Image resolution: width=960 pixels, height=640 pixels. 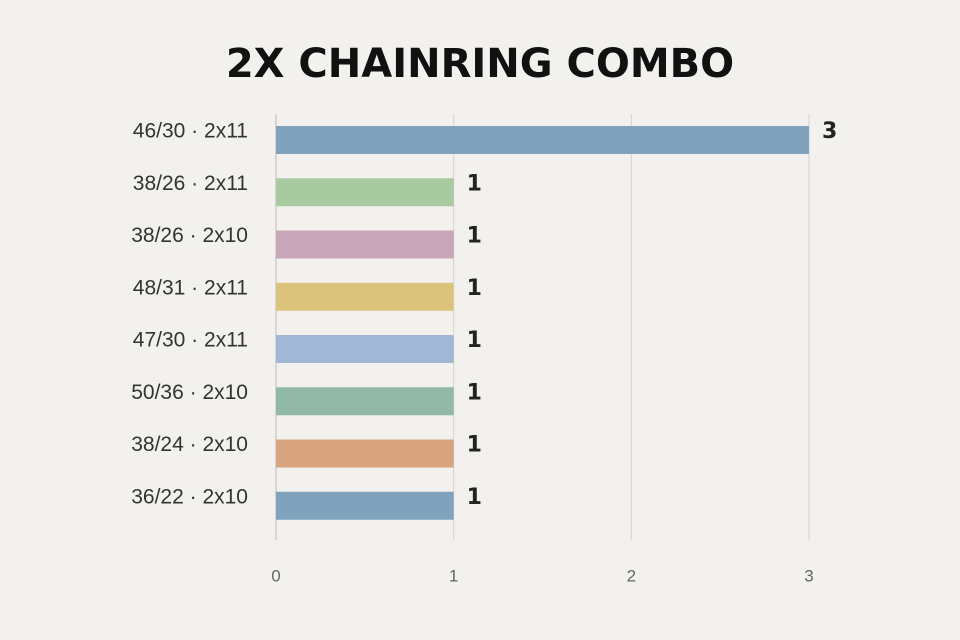 I want to click on y-tick-label: 38/24 · 2x10, so click(x=189, y=444).